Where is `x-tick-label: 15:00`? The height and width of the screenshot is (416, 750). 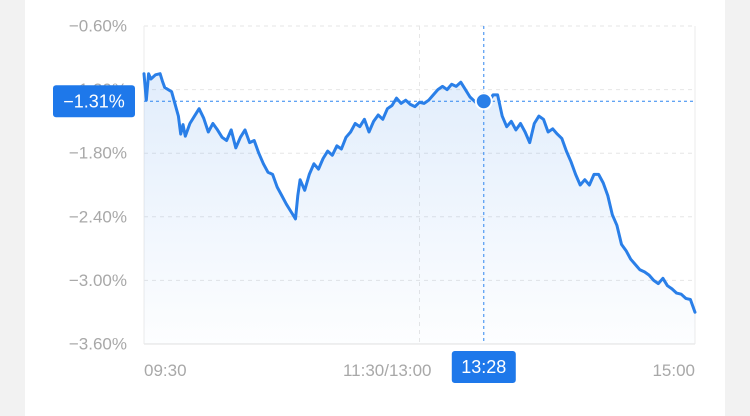
x-tick-label: 15:00 is located at coordinates (673, 370).